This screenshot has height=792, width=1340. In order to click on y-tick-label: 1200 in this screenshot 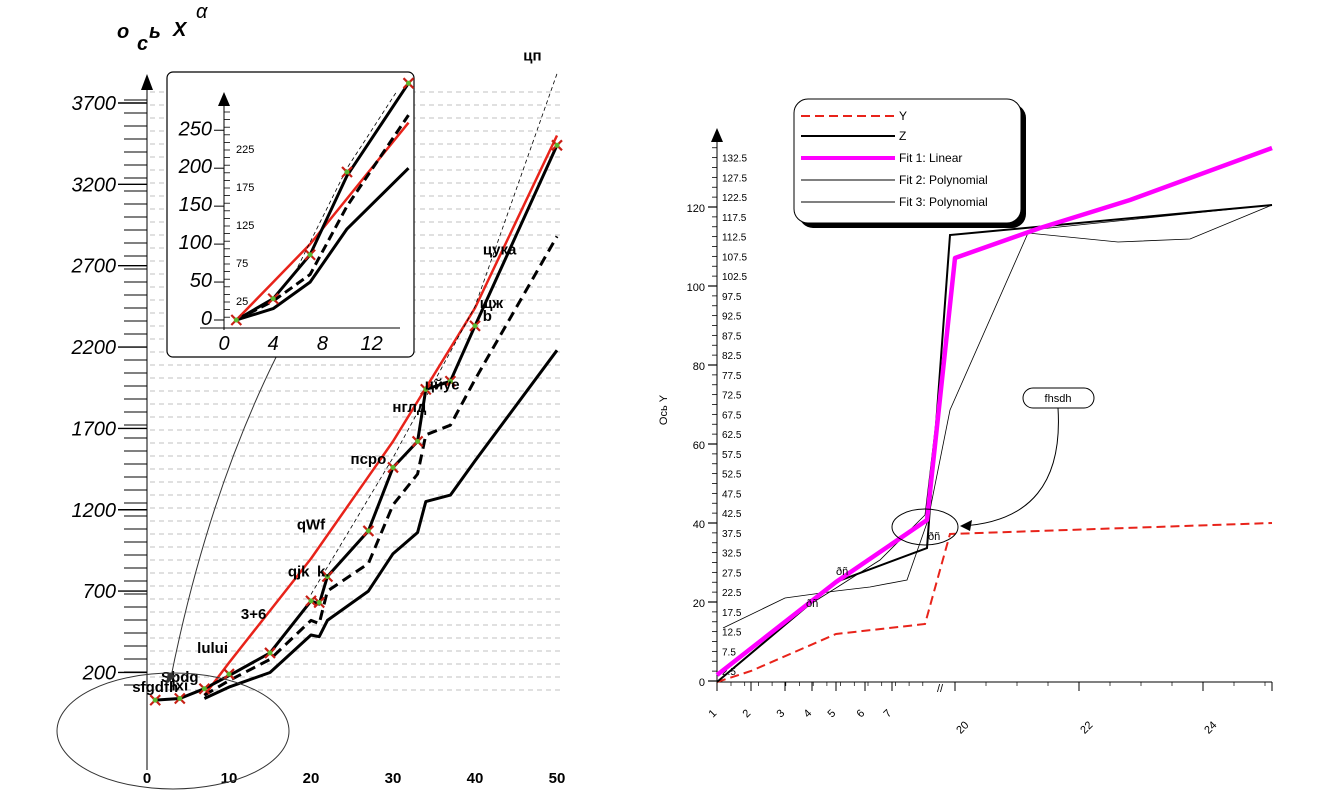, I will do `click(94, 511)`.